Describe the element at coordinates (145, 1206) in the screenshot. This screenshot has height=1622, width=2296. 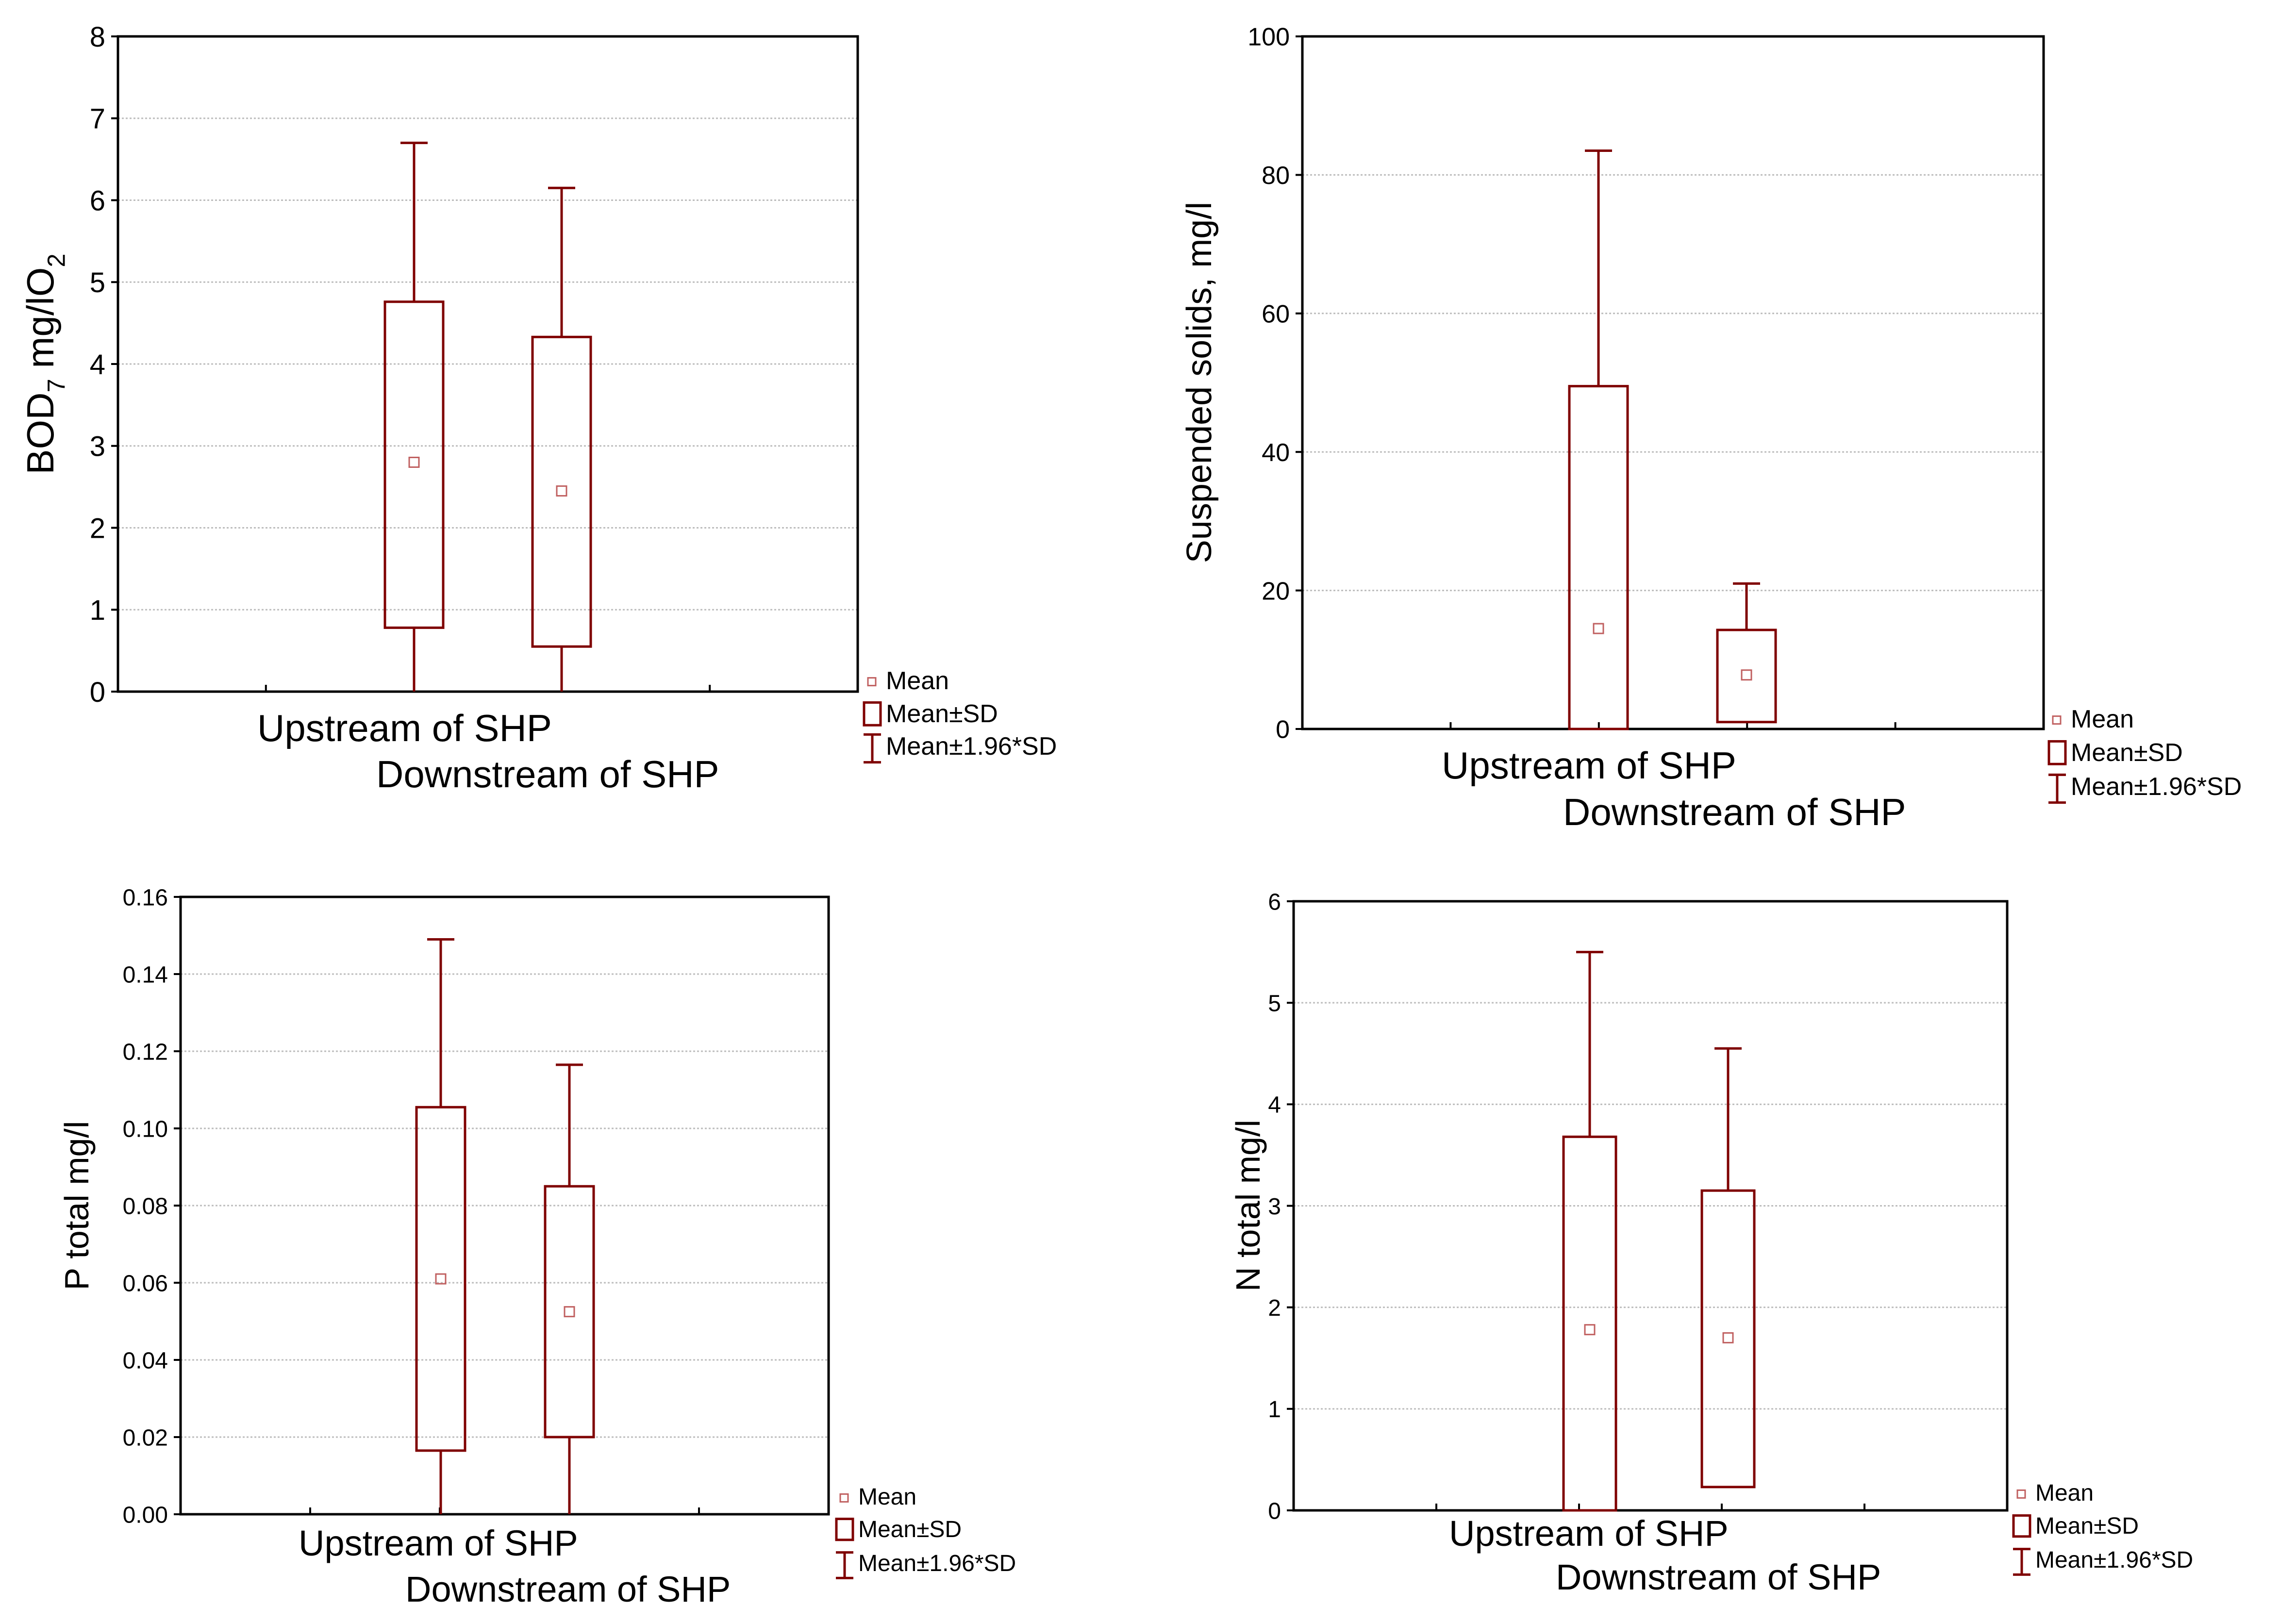
I see `y-tick-label: 0.08` at that location.